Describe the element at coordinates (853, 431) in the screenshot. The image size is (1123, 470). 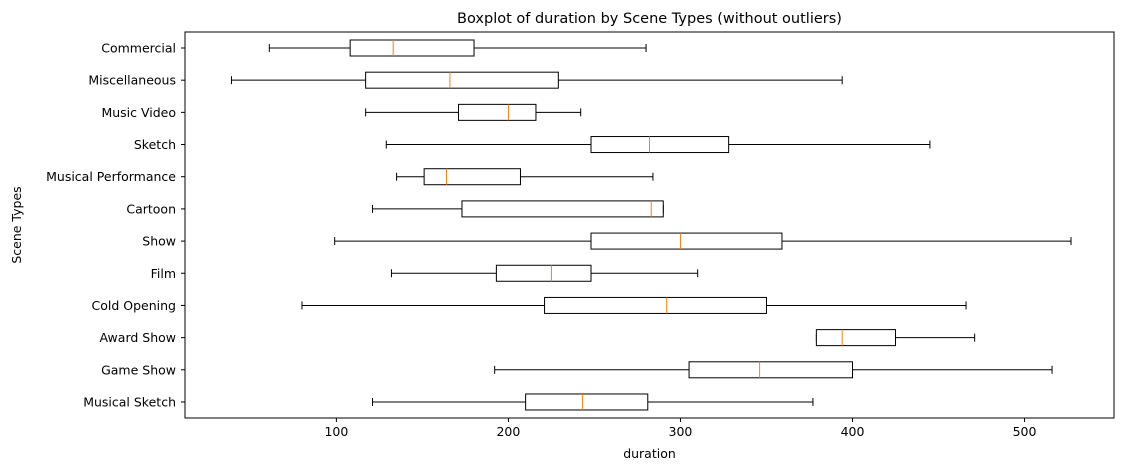
I see `x-tick-label: 400` at that location.